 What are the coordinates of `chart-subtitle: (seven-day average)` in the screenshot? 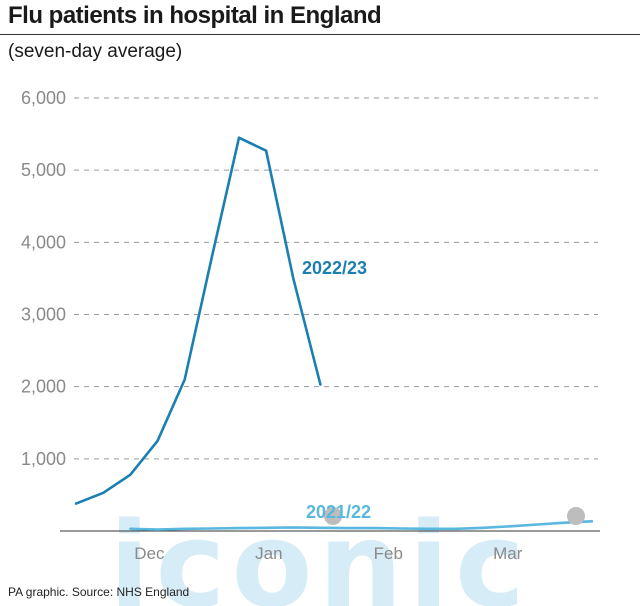 It's located at (95, 51).